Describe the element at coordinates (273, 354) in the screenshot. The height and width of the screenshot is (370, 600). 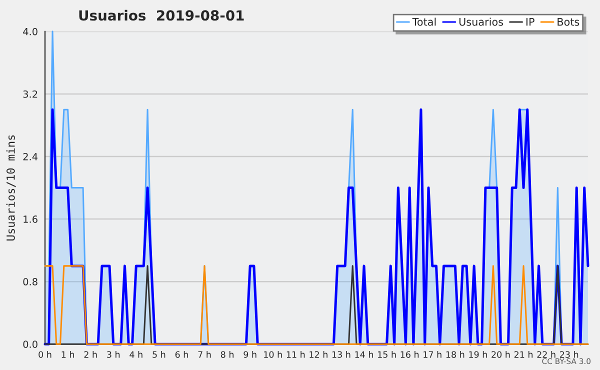
I see `x-tick-label: 10 h` at that location.